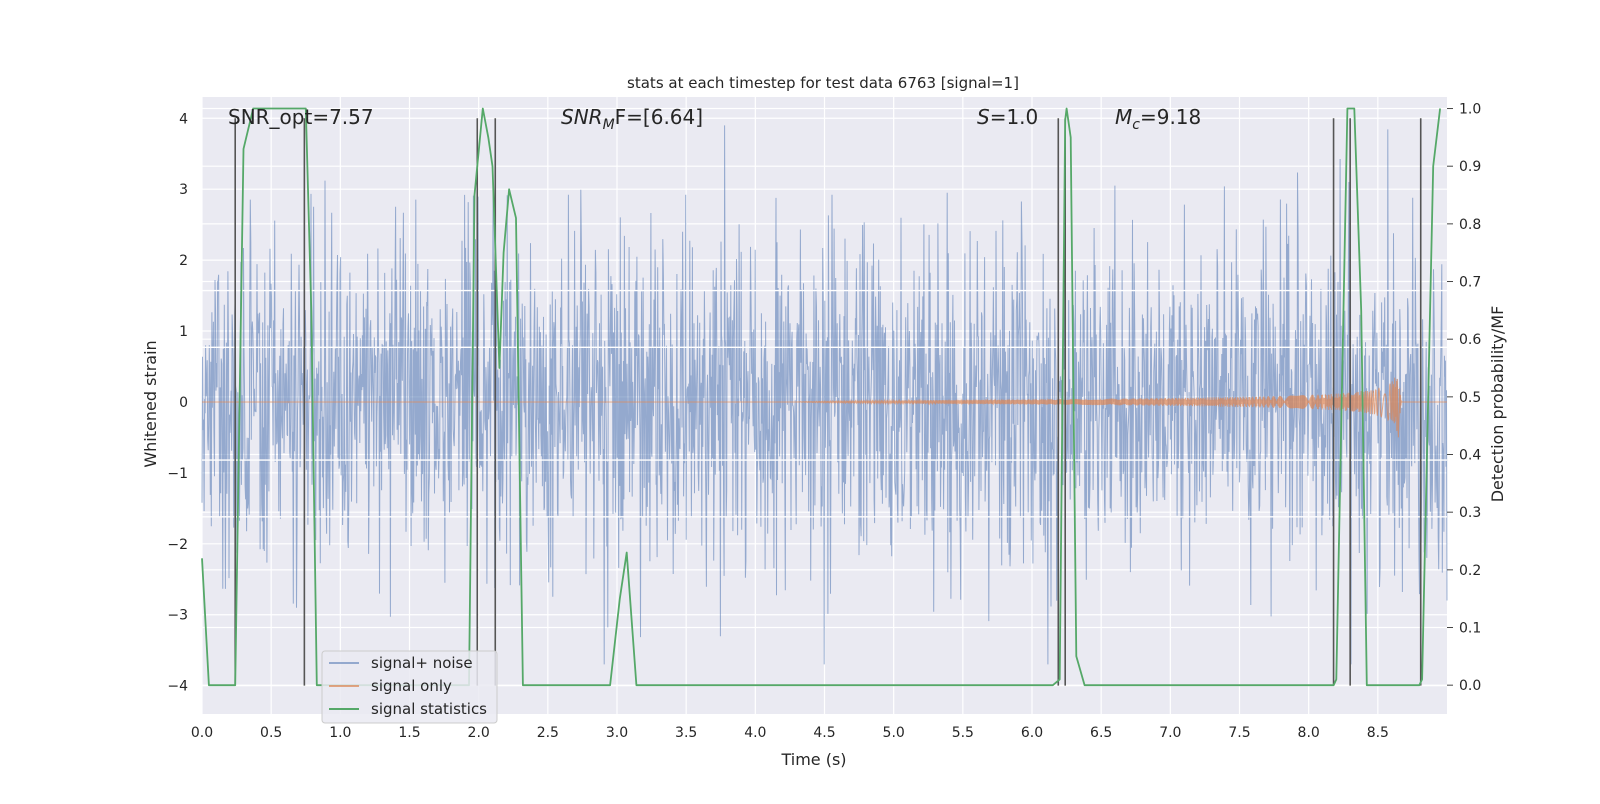 The height and width of the screenshot is (804, 1600). Describe the element at coordinates (659, 117) in the screenshot. I see `annotation-snr-mf-tail: F=[6.64]` at that location.